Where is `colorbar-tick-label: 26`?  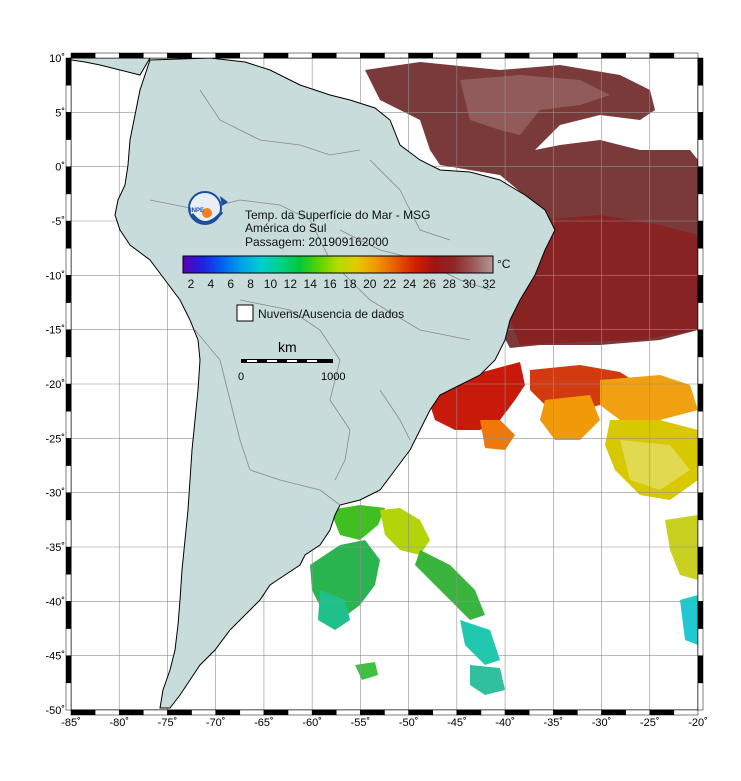
colorbar-tick-label: 26 is located at coordinates (430, 284).